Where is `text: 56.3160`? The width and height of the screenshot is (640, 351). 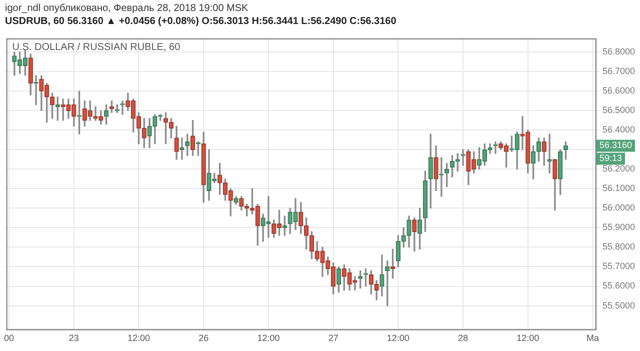 text: 56.3160 is located at coordinates (615, 145).